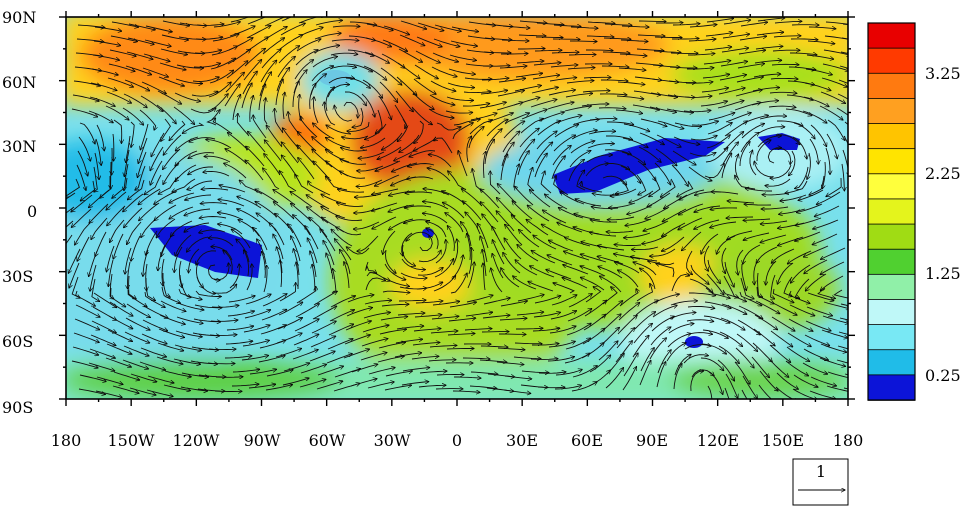  Describe the element at coordinates (783, 440) in the screenshot. I see `x-tick-label: 150E` at that location.